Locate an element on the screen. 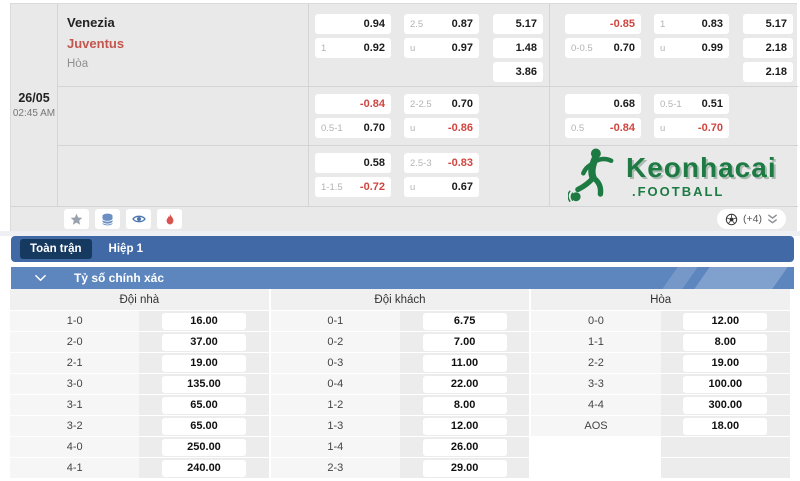 This screenshot has height=481, width=800. odds-value: 0.68 is located at coordinates (624, 104).